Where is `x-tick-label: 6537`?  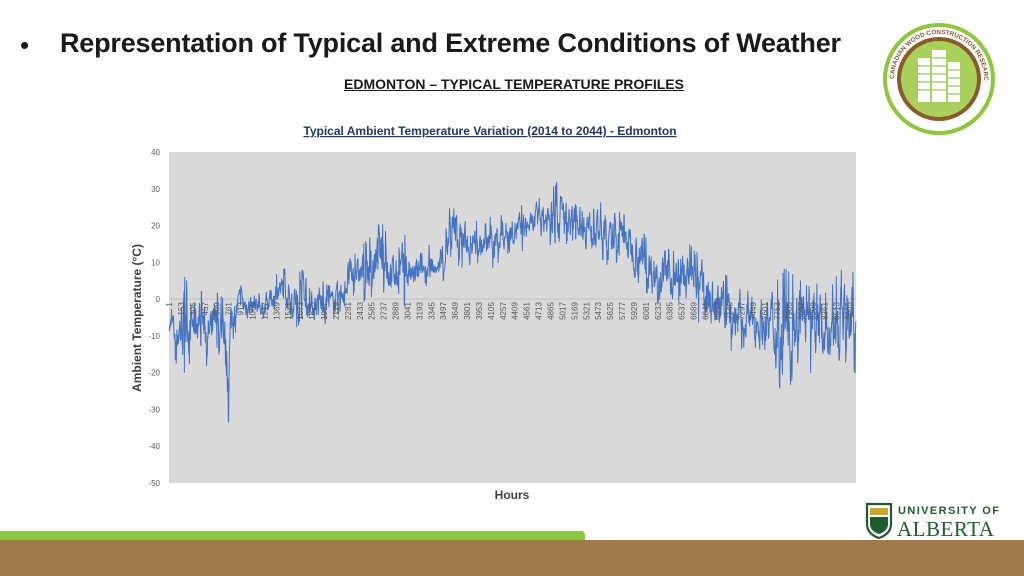 x-tick-label: 6537 is located at coordinates (682, 311).